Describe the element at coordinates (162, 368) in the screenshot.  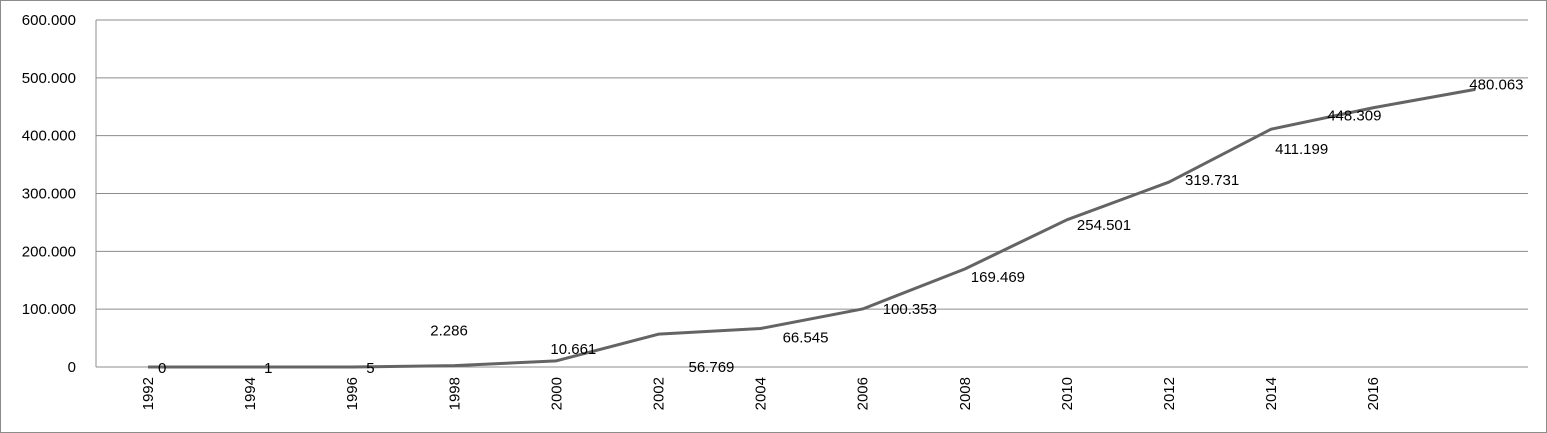
I see `data-label: 0` at that location.